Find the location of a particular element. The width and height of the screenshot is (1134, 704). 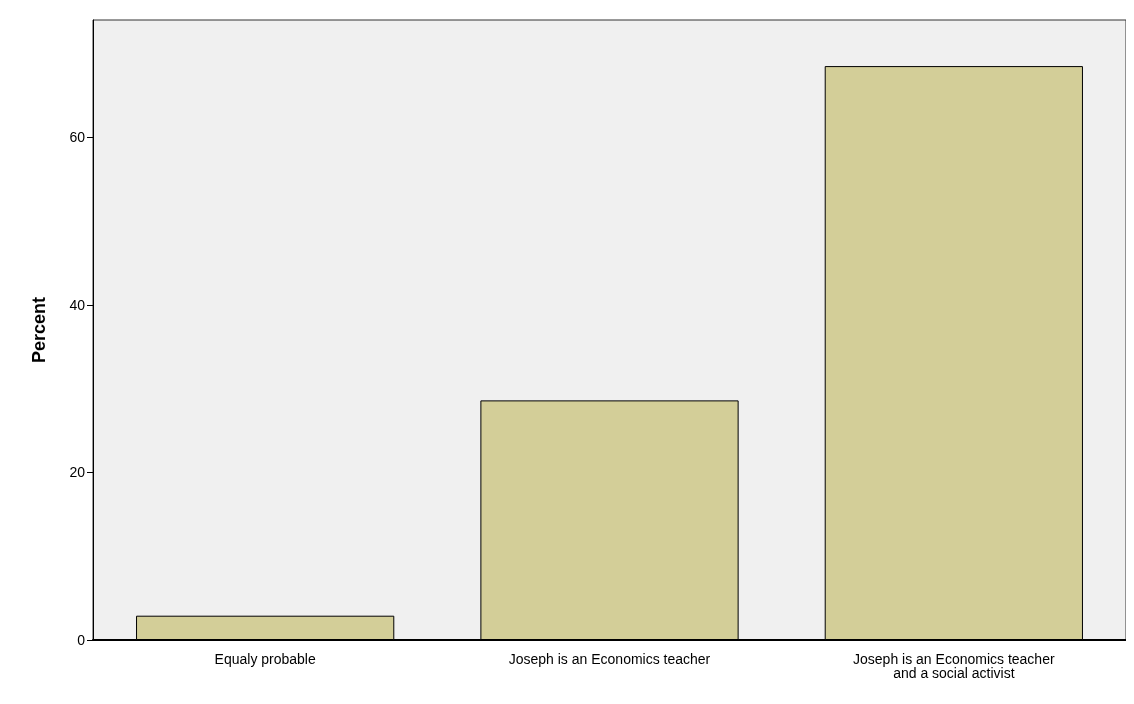

x-tick-label: Joseph is an Economics teacher and a social activist is located at coordinates (954, 666).